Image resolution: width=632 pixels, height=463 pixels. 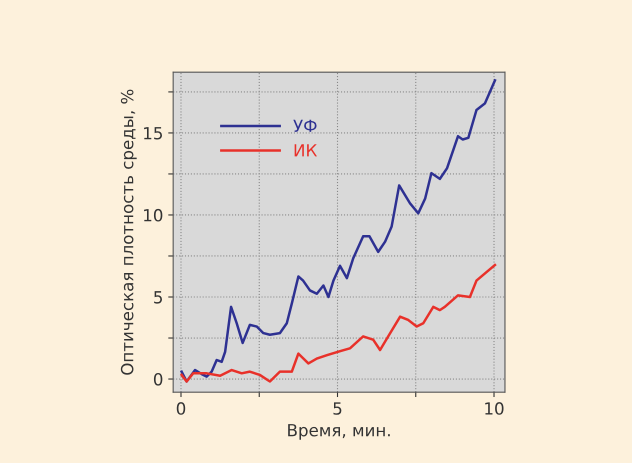 What do you see at coordinates (494, 408) in the screenshot?
I see `x-tick-label: 10` at bounding box center [494, 408].